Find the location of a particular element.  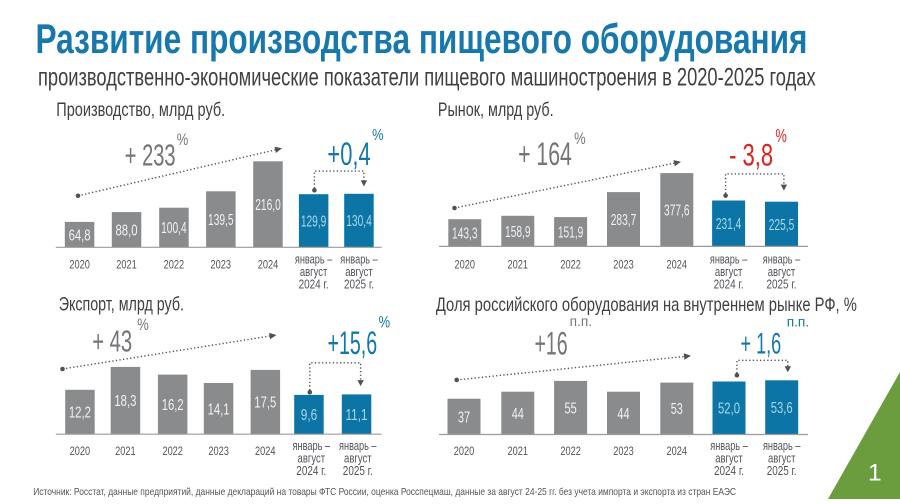

svg-text: 64,8 is located at coordinates (80, 235).